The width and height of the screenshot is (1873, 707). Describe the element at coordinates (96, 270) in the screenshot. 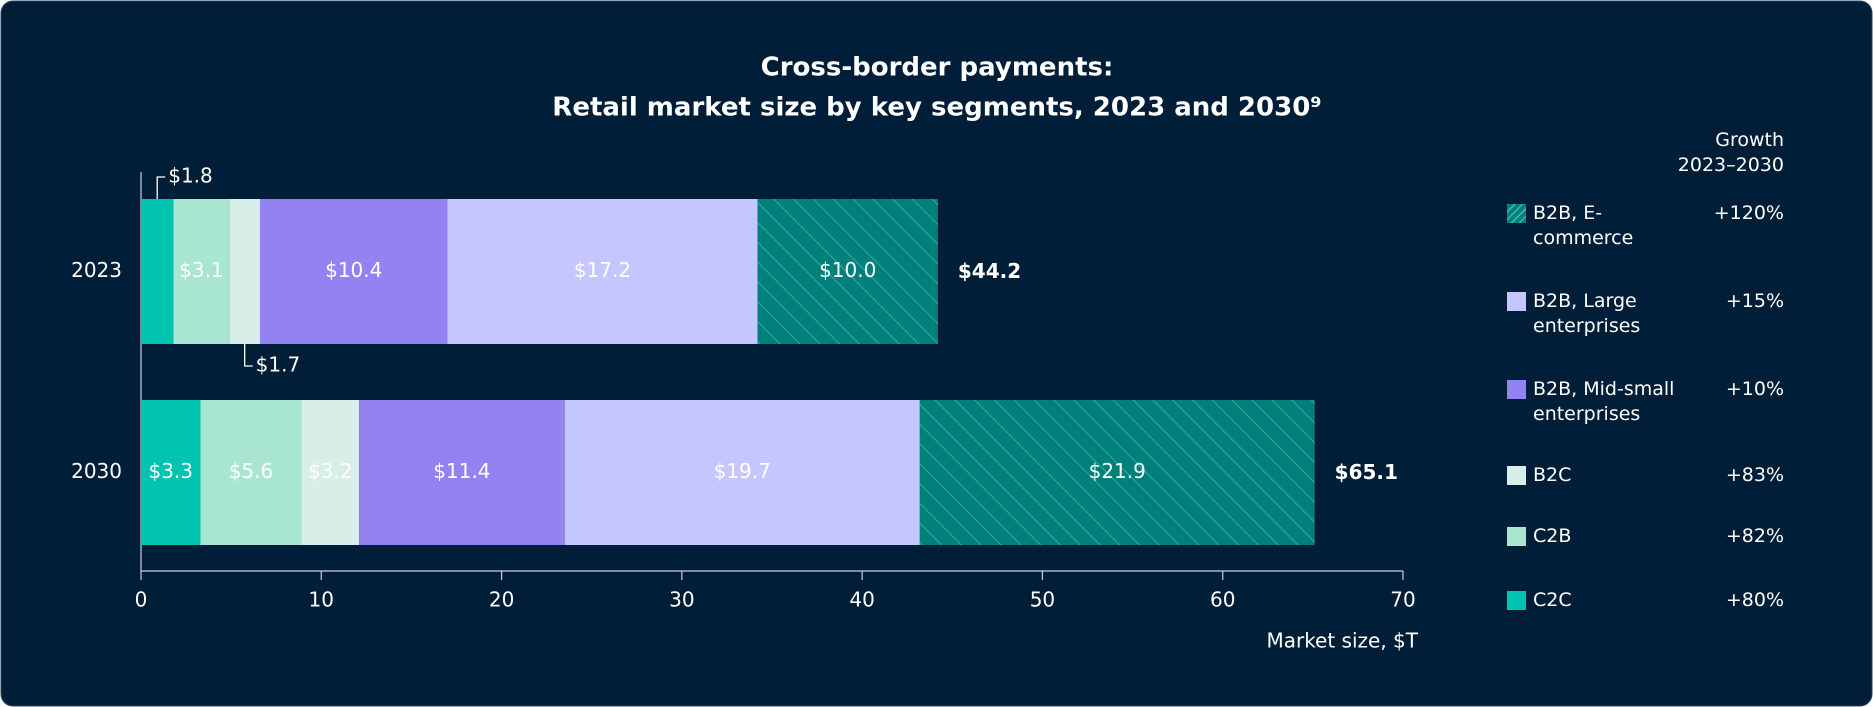

I see `y-tick-label: 2023` at that location.